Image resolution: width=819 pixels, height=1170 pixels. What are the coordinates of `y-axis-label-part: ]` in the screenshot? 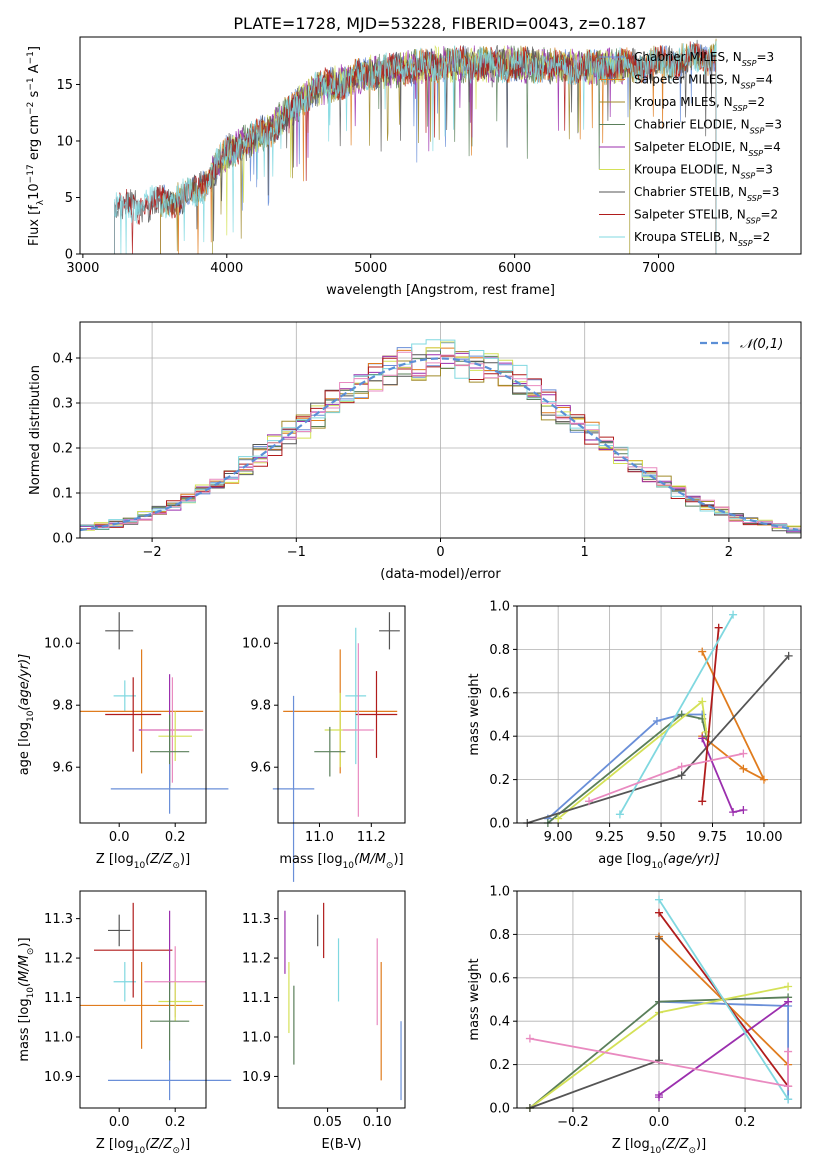 It's located at (34, 48).